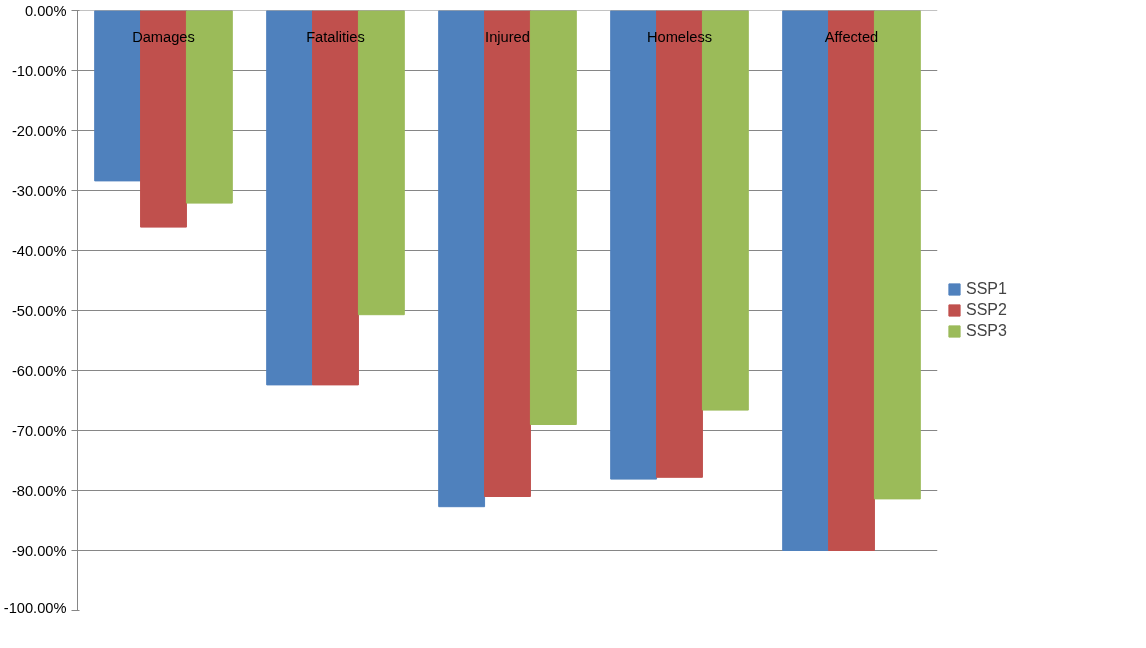 The height and width of the screenshot is (648, 1146). I want to click on y-tick-label: -100.00%, so click(35, 607).